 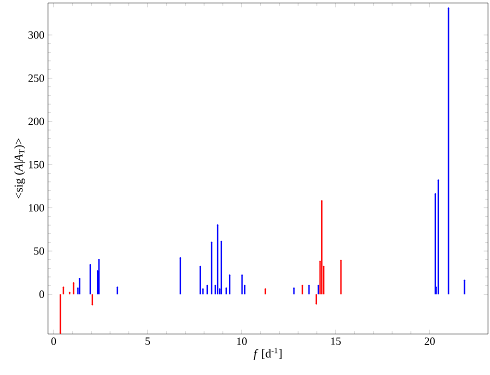 I want to click on y-tick-label: 50, so click(x=39, y=251).